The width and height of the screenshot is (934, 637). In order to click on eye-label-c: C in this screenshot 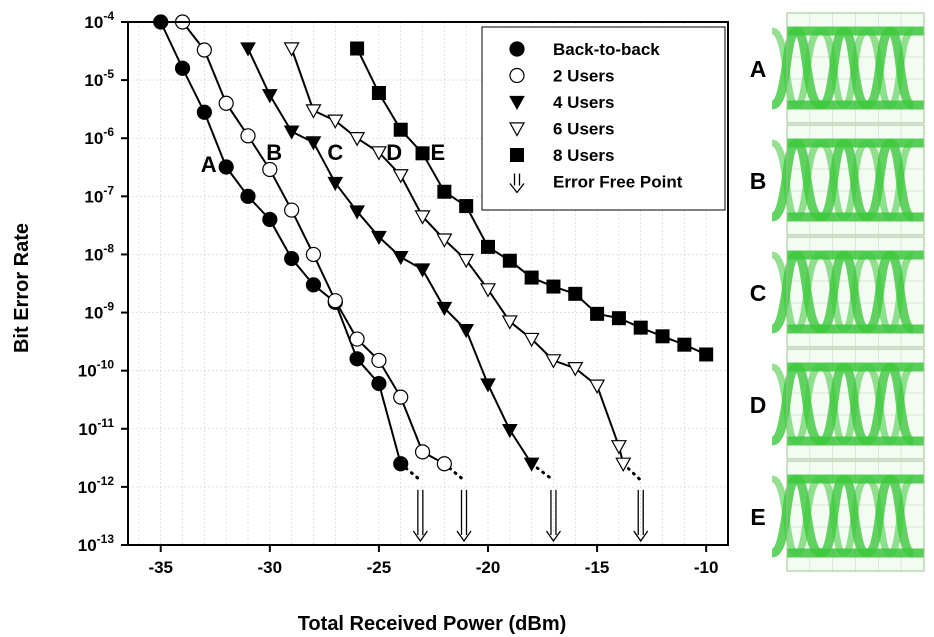, I will do `click(758, 293)`.